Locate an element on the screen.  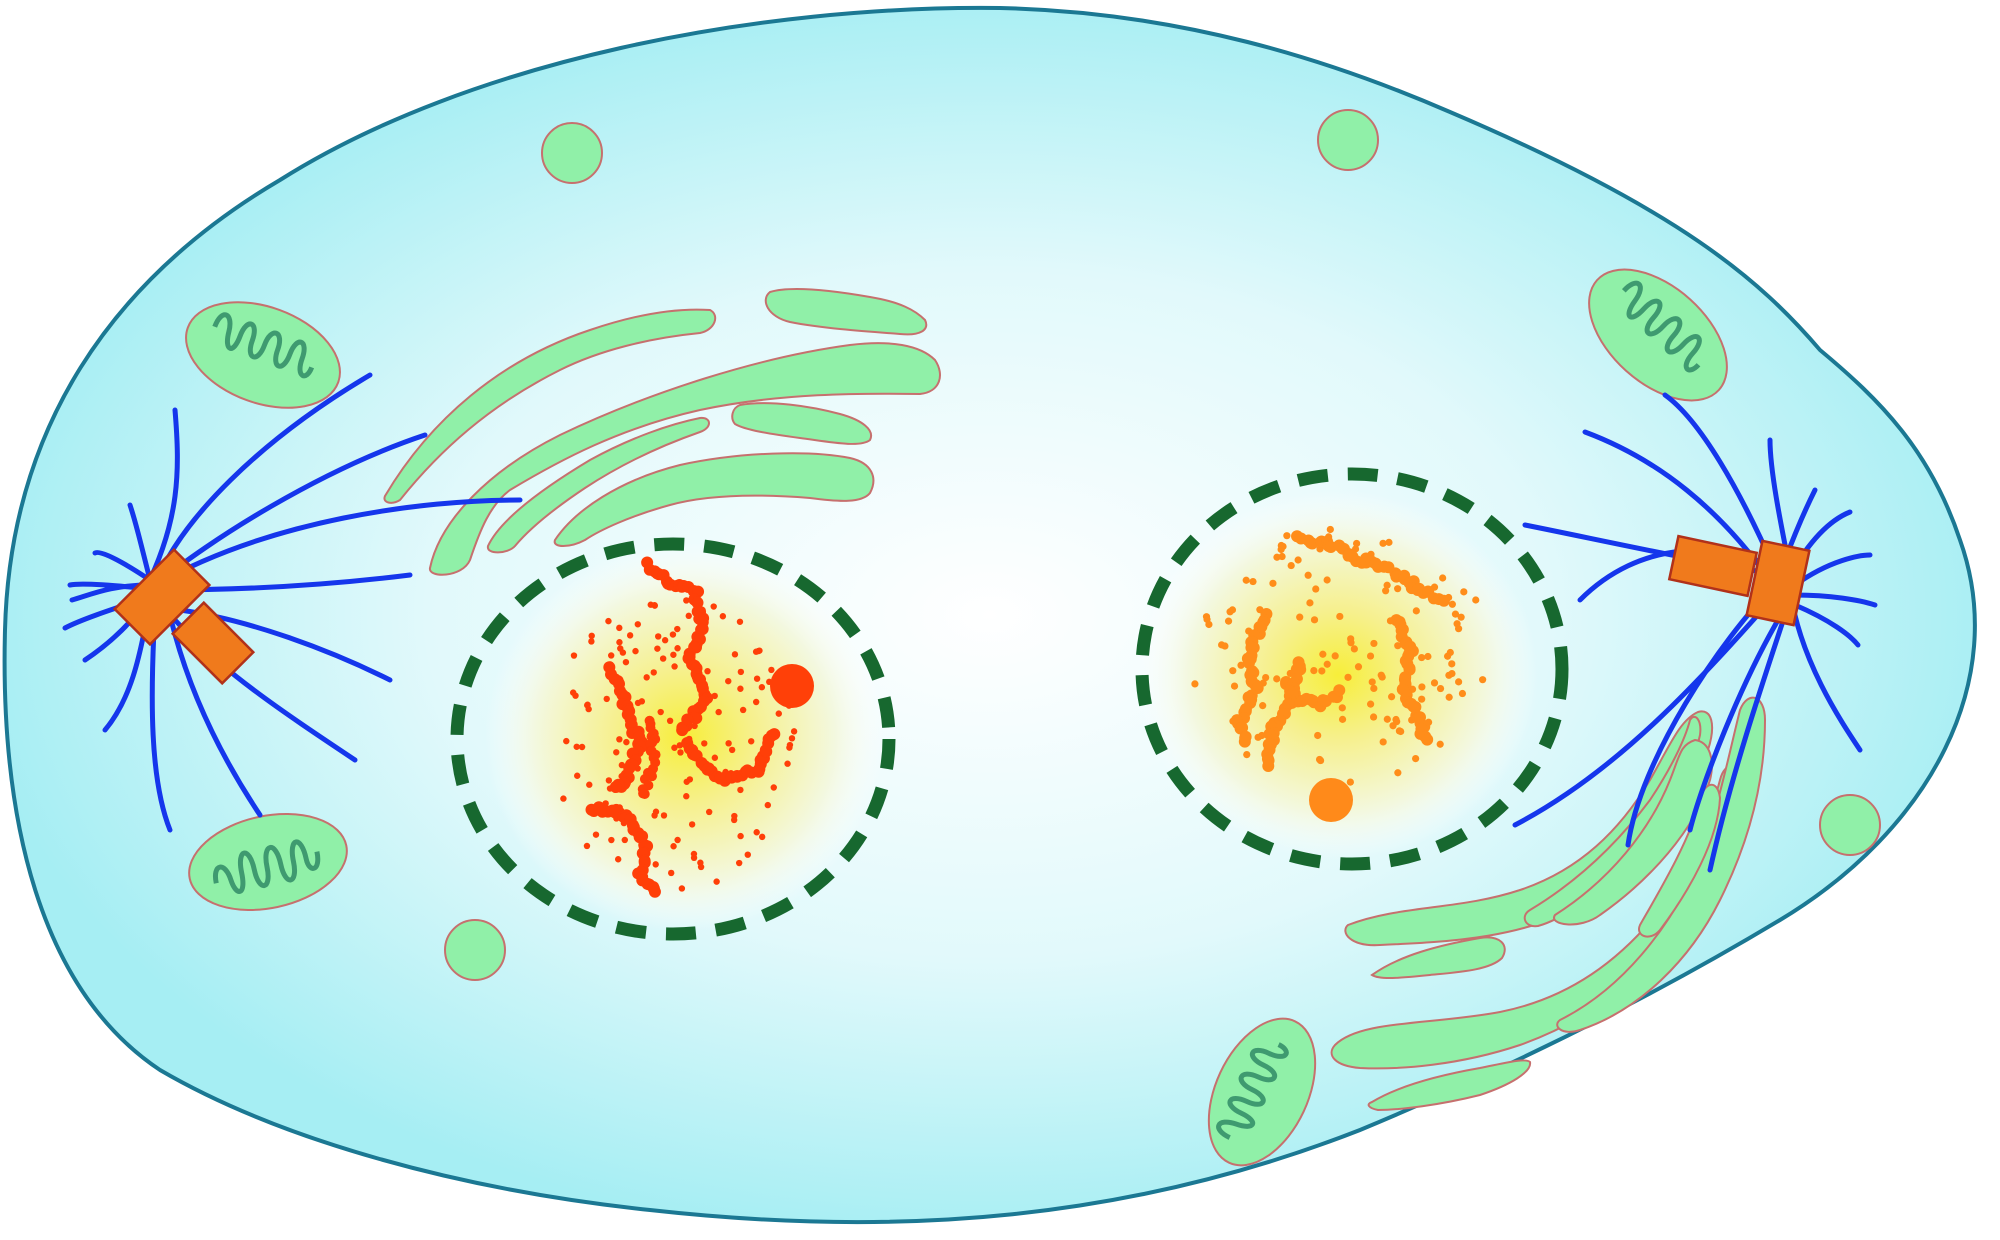
left-centrosome is located at coordinates (184, 616).